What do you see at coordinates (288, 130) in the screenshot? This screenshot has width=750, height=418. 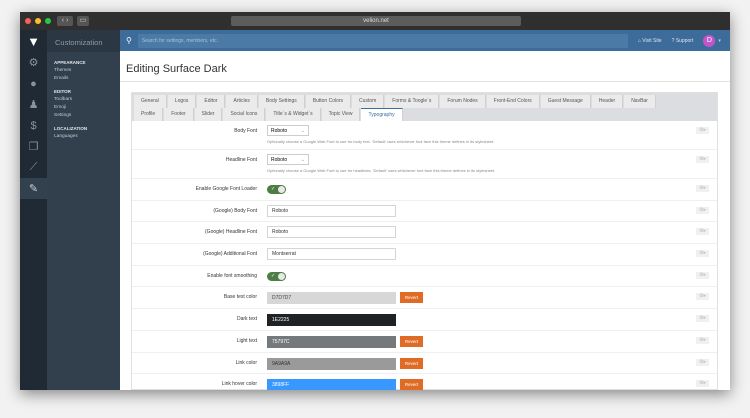 I see `body-font-select: Roboto ⌄` at bounding box center [288, 130].